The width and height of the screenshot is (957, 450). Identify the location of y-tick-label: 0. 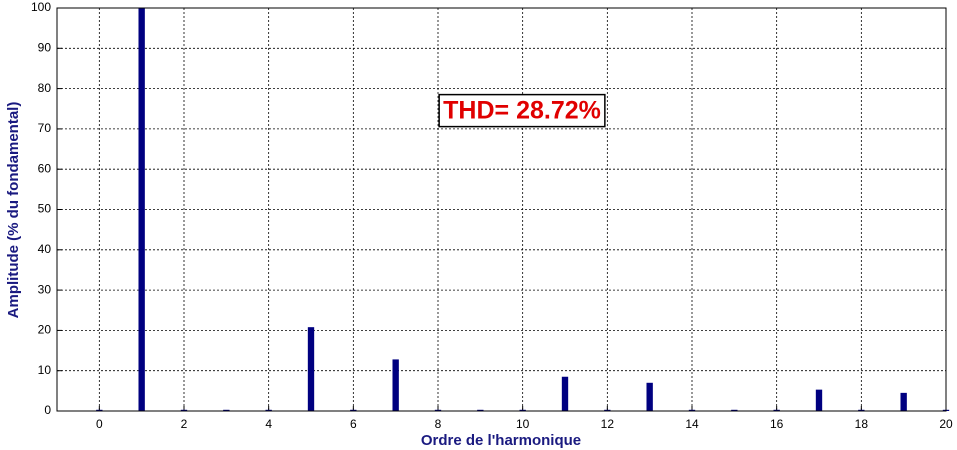
(47, 410).